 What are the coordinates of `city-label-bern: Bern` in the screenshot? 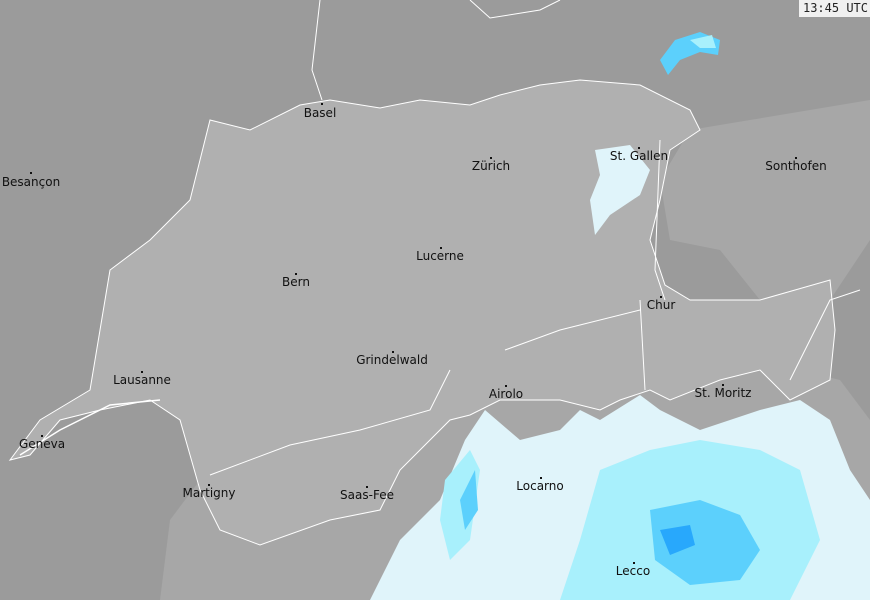 It's located at (296, 282).